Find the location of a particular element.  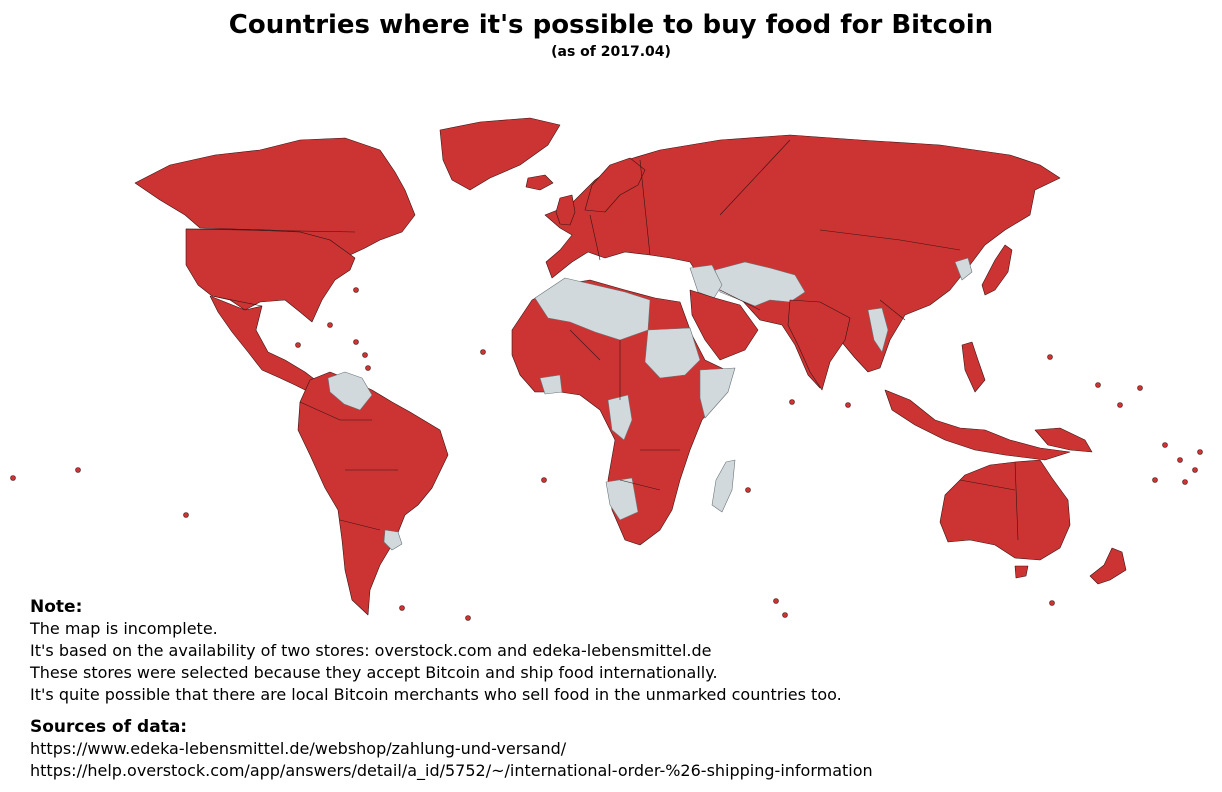

india-region is located at coordinates (819, 345).